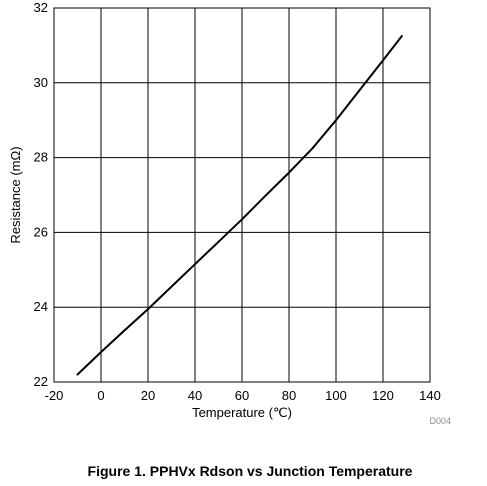  What do you see at coordinates (54, 395) in the screenshot?
I see `x-tick-label: -20` at bounding box center [54, 395].